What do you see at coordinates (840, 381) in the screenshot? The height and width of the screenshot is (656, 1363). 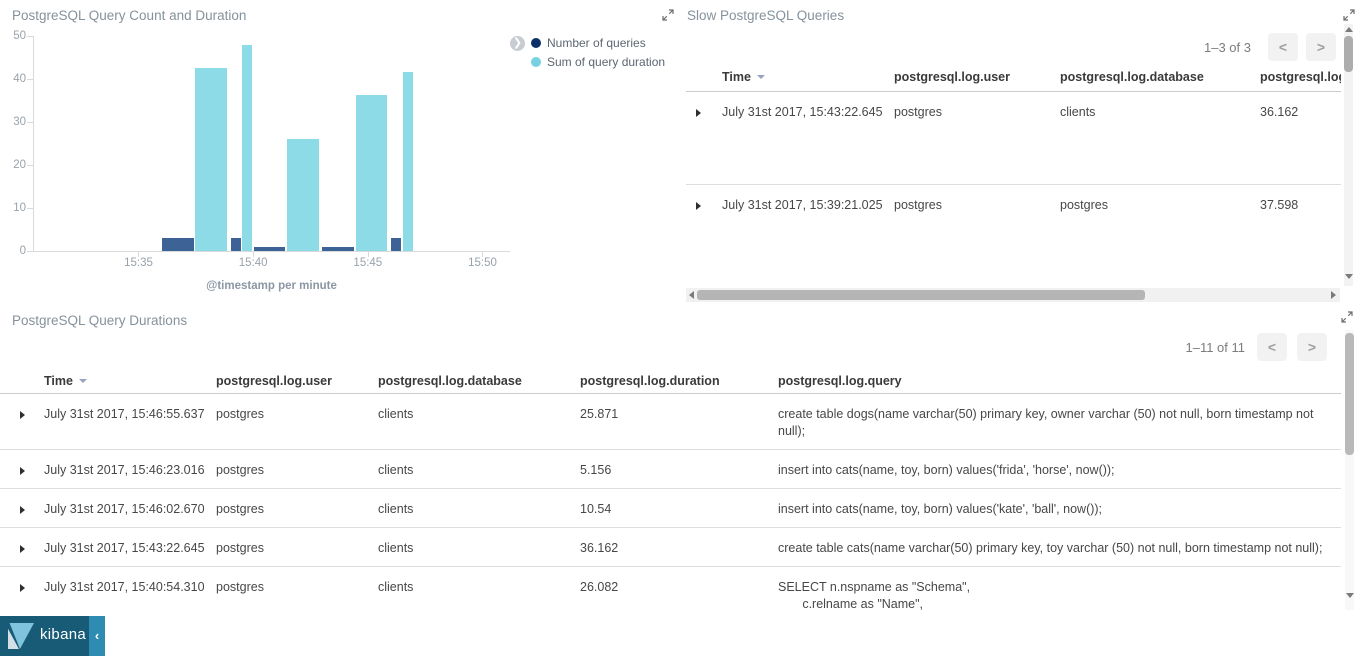 I see `column-header-query: postgresql.log.query` at bounding box center [840, 381].